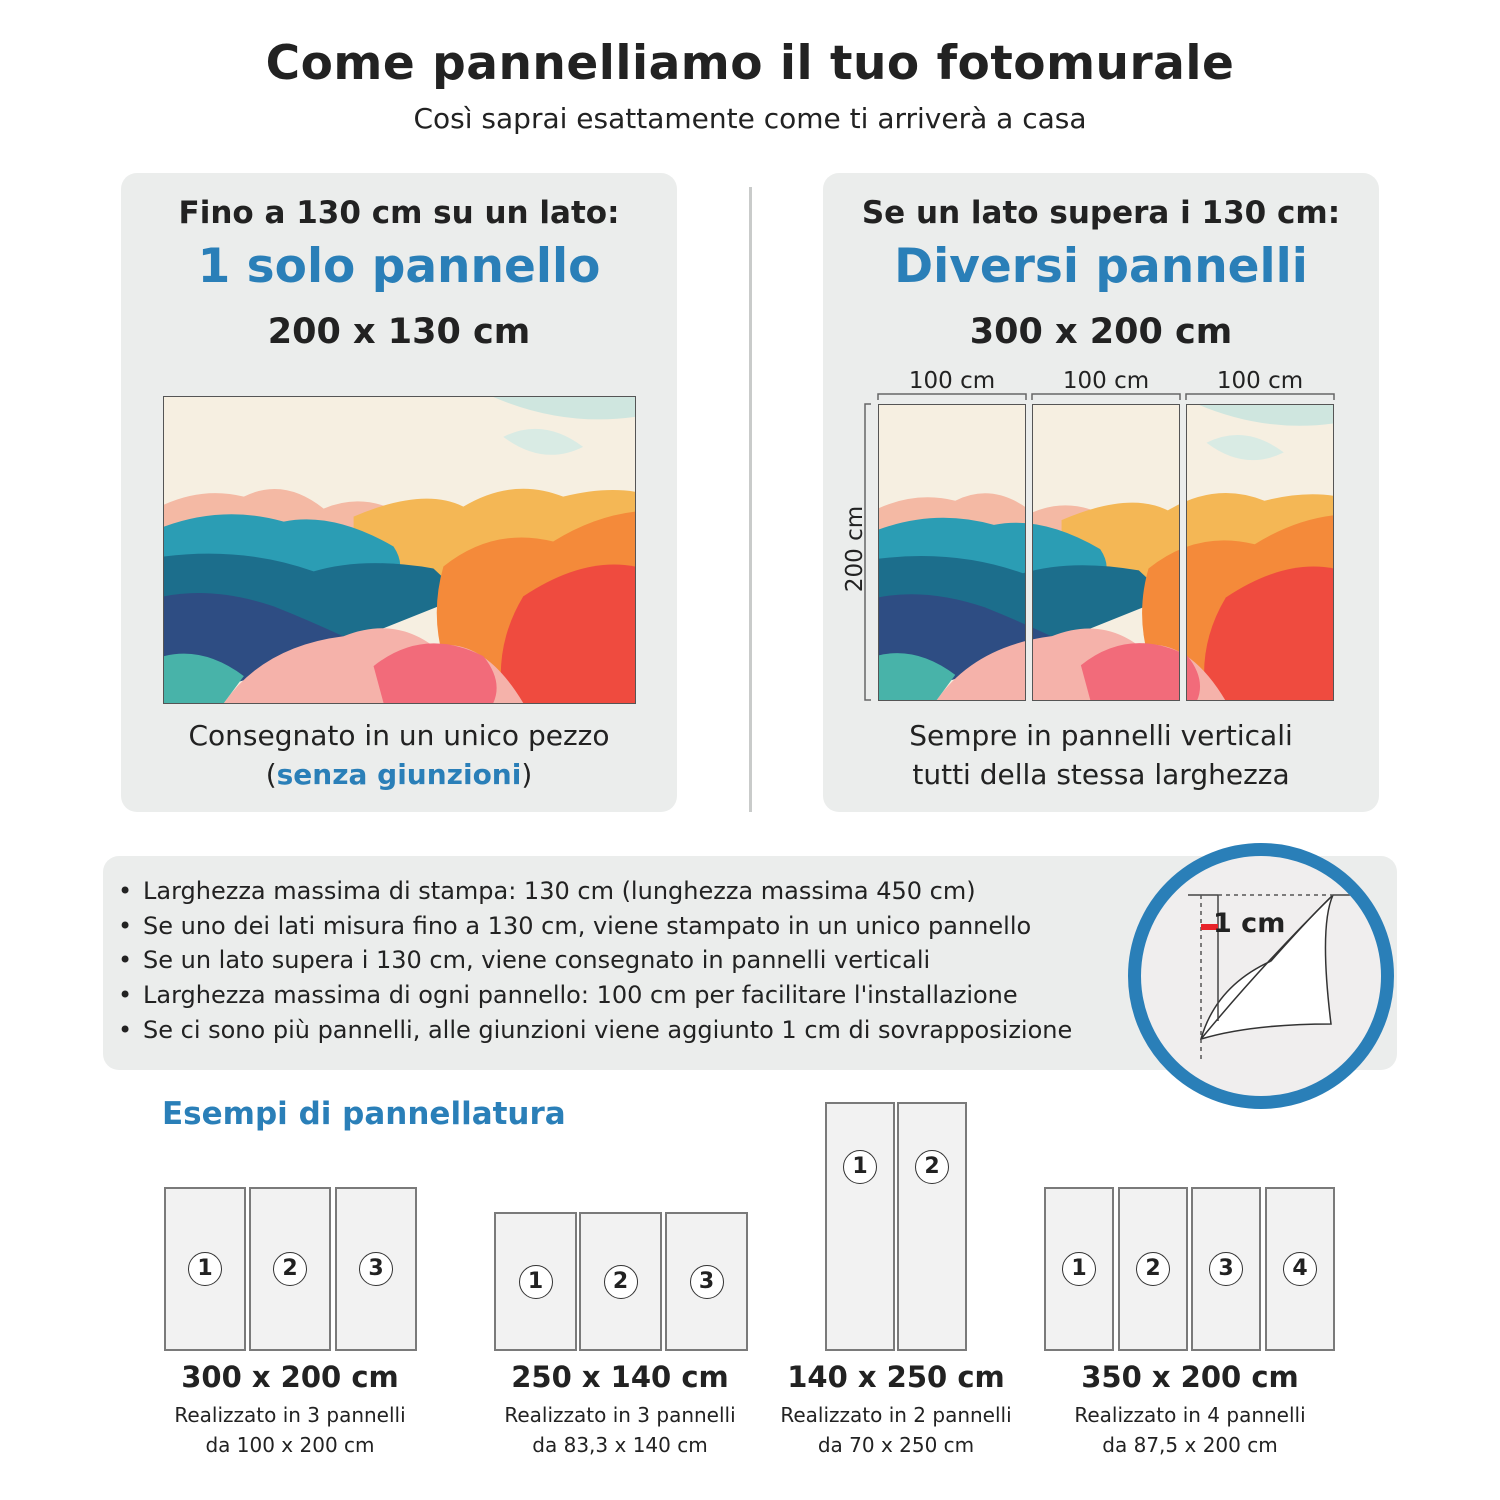 The height and width of the screenshot is (1500, 1500). I want to click on example-description: da 87,5 x 200 cm, so click(1190, 1445).